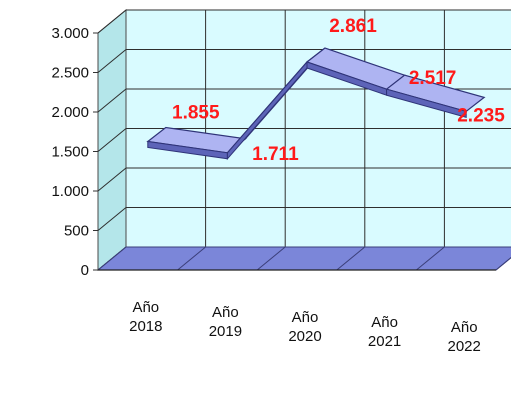  I want to click on x-tick-label-line: 2018, so click(145, 326).